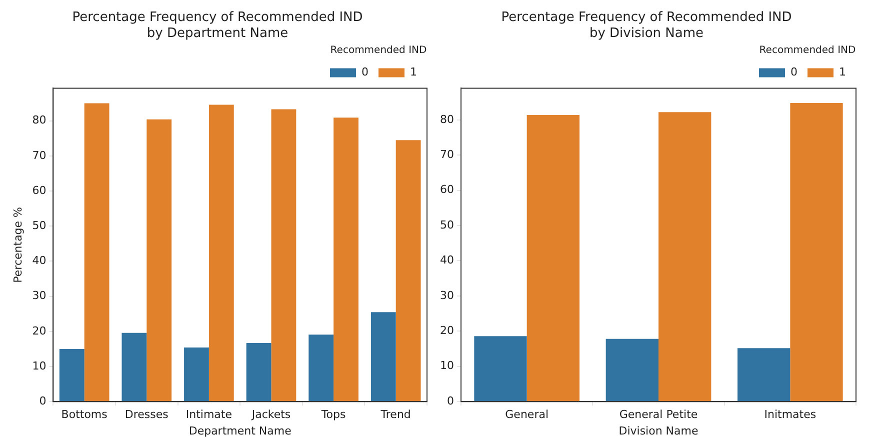 This screenshot has height=438, width=870. What do you see at coordinates (240, 431) in the screenshot?
I see `x-axis-title: Department Name` at bounding box center [240, 431].